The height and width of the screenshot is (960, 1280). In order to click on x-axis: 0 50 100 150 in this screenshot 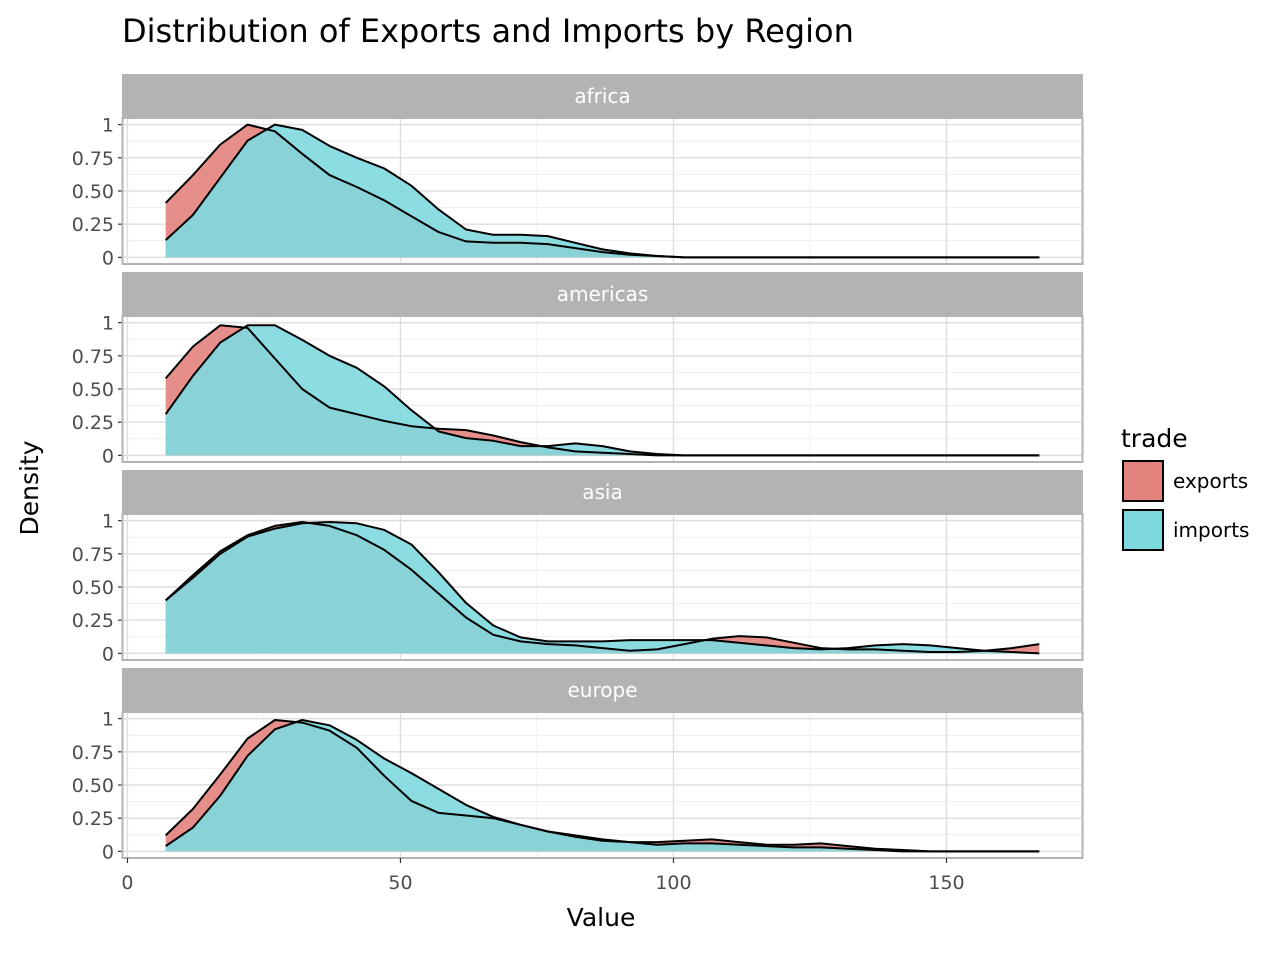, I will do `click(543, 876)`.